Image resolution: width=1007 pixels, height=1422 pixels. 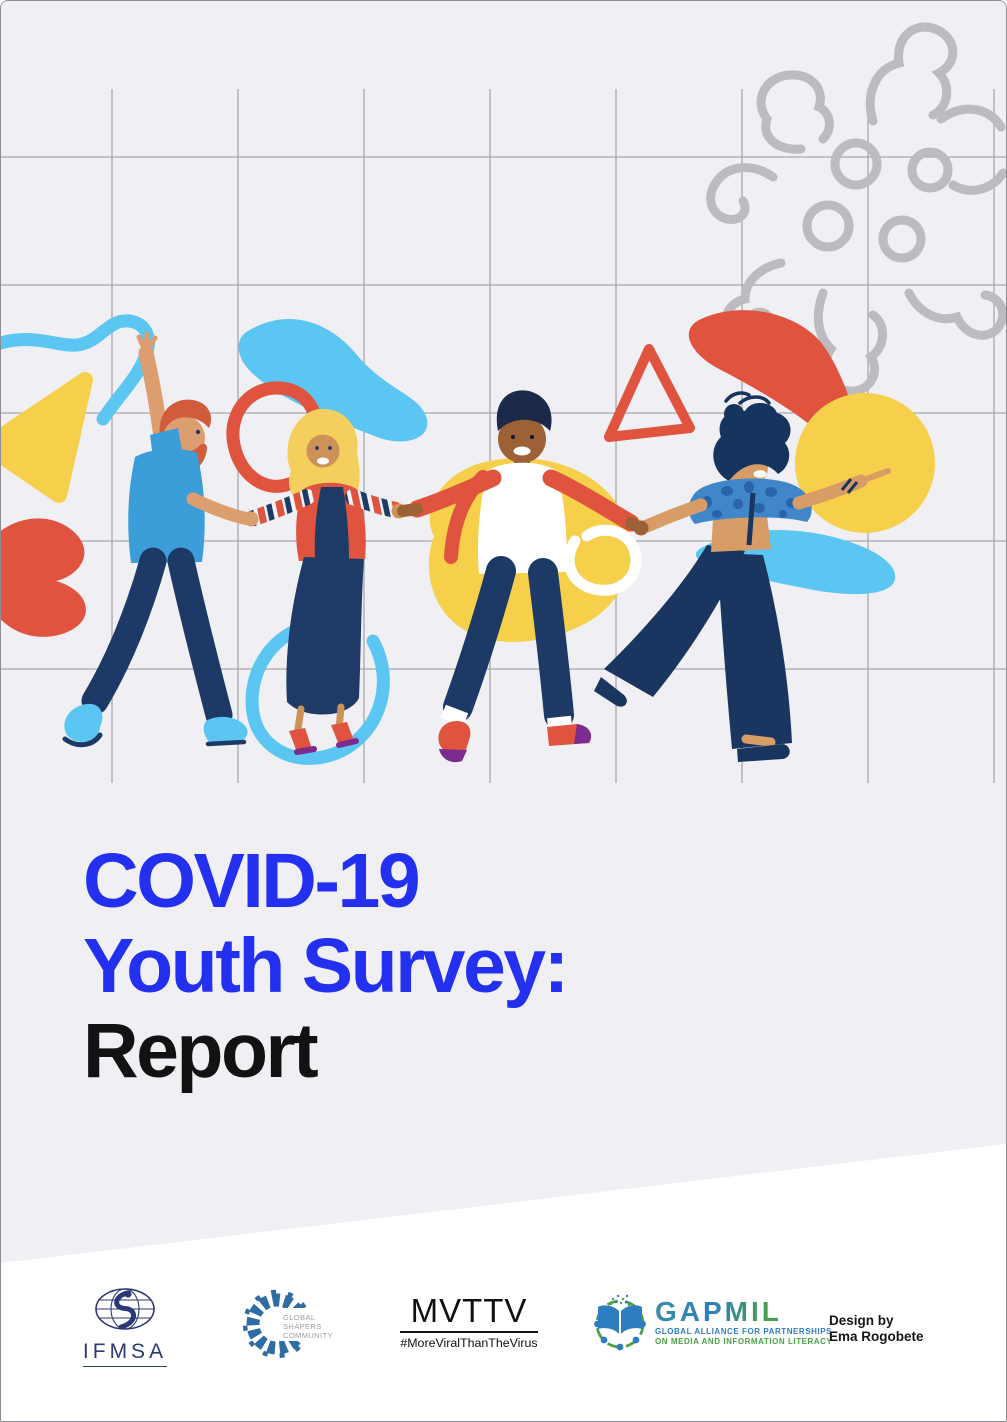 What do you see at coordinates (125, 1309) in the screenshot?
I see `ifmsa-globe-icon` at bounding box center [125, 1309].